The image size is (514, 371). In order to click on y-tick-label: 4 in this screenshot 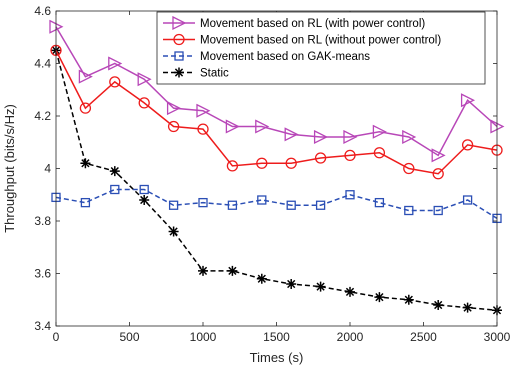, I will do `click(47, 169)`.